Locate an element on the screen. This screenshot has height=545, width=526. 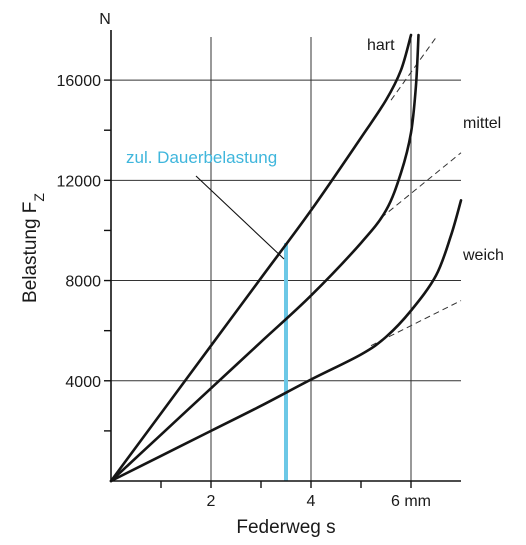
y-tick-label: 4000 is located at coordinates (83, 382).